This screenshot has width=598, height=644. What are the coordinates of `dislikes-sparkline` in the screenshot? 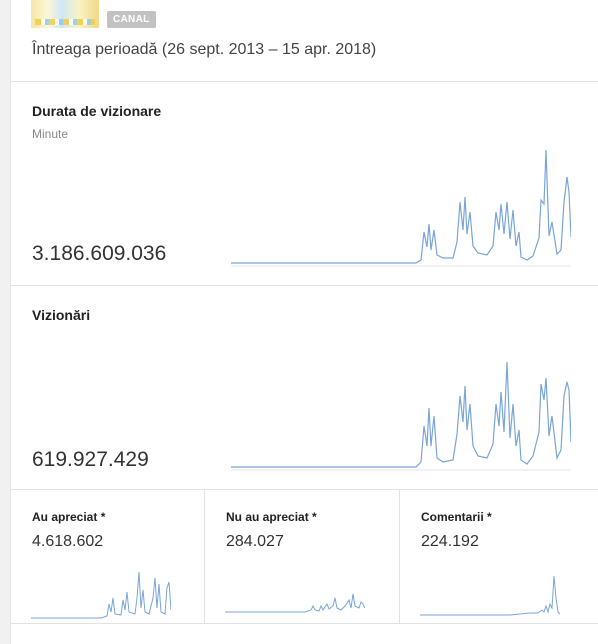 It's located at (295, 603).